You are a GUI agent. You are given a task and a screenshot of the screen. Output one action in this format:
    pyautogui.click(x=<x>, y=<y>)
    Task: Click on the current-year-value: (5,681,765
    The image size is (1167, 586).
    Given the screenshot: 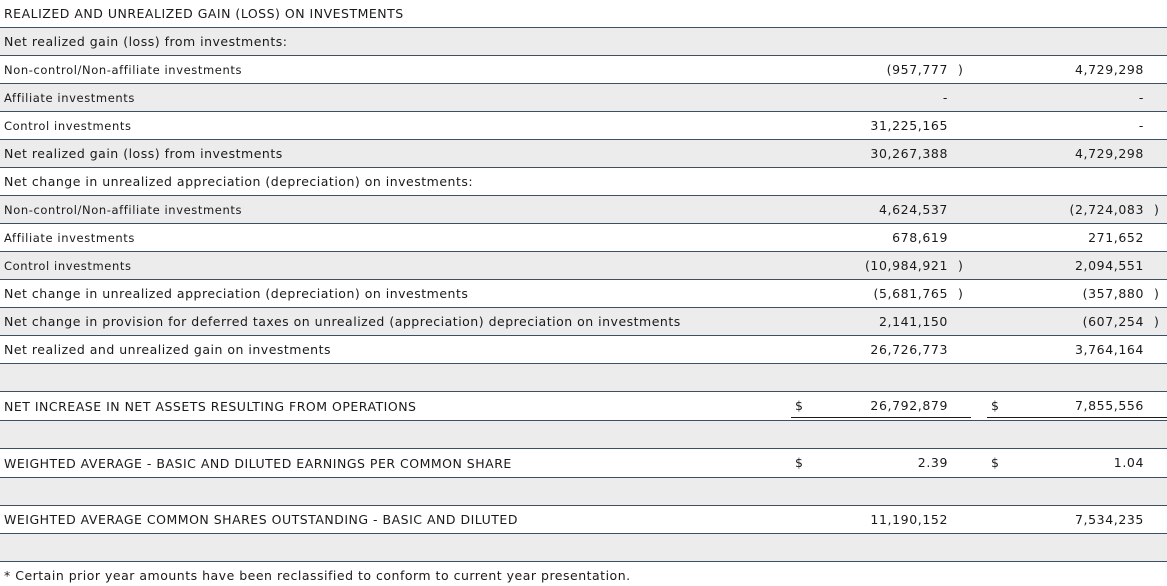 What is the action you would take?
    pyautogui.click(x=910, y=293)
    